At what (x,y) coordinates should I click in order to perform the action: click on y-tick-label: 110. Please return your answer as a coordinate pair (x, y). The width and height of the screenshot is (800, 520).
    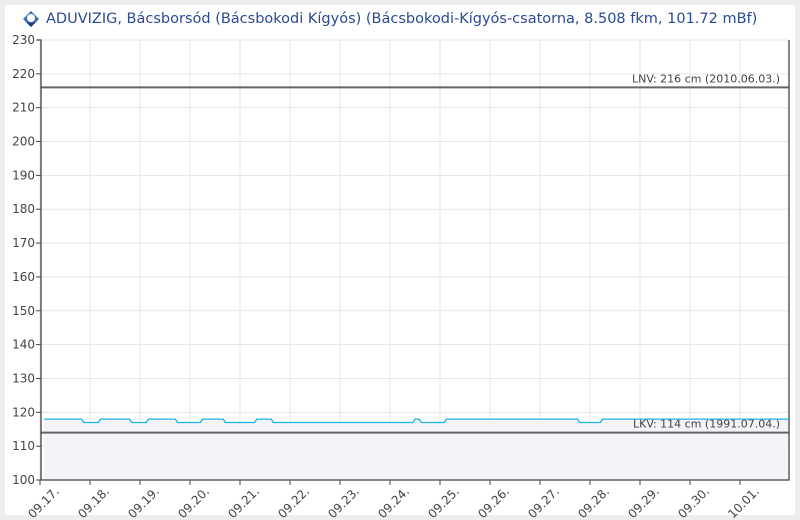
    Looking at the image, I should click on (23, 446).